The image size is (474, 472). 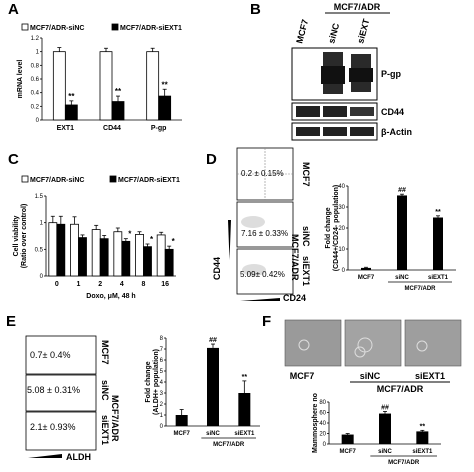 I want to click on flow-e-value-2: 5.08 ± 0.31%, so click(x=53, y=390).